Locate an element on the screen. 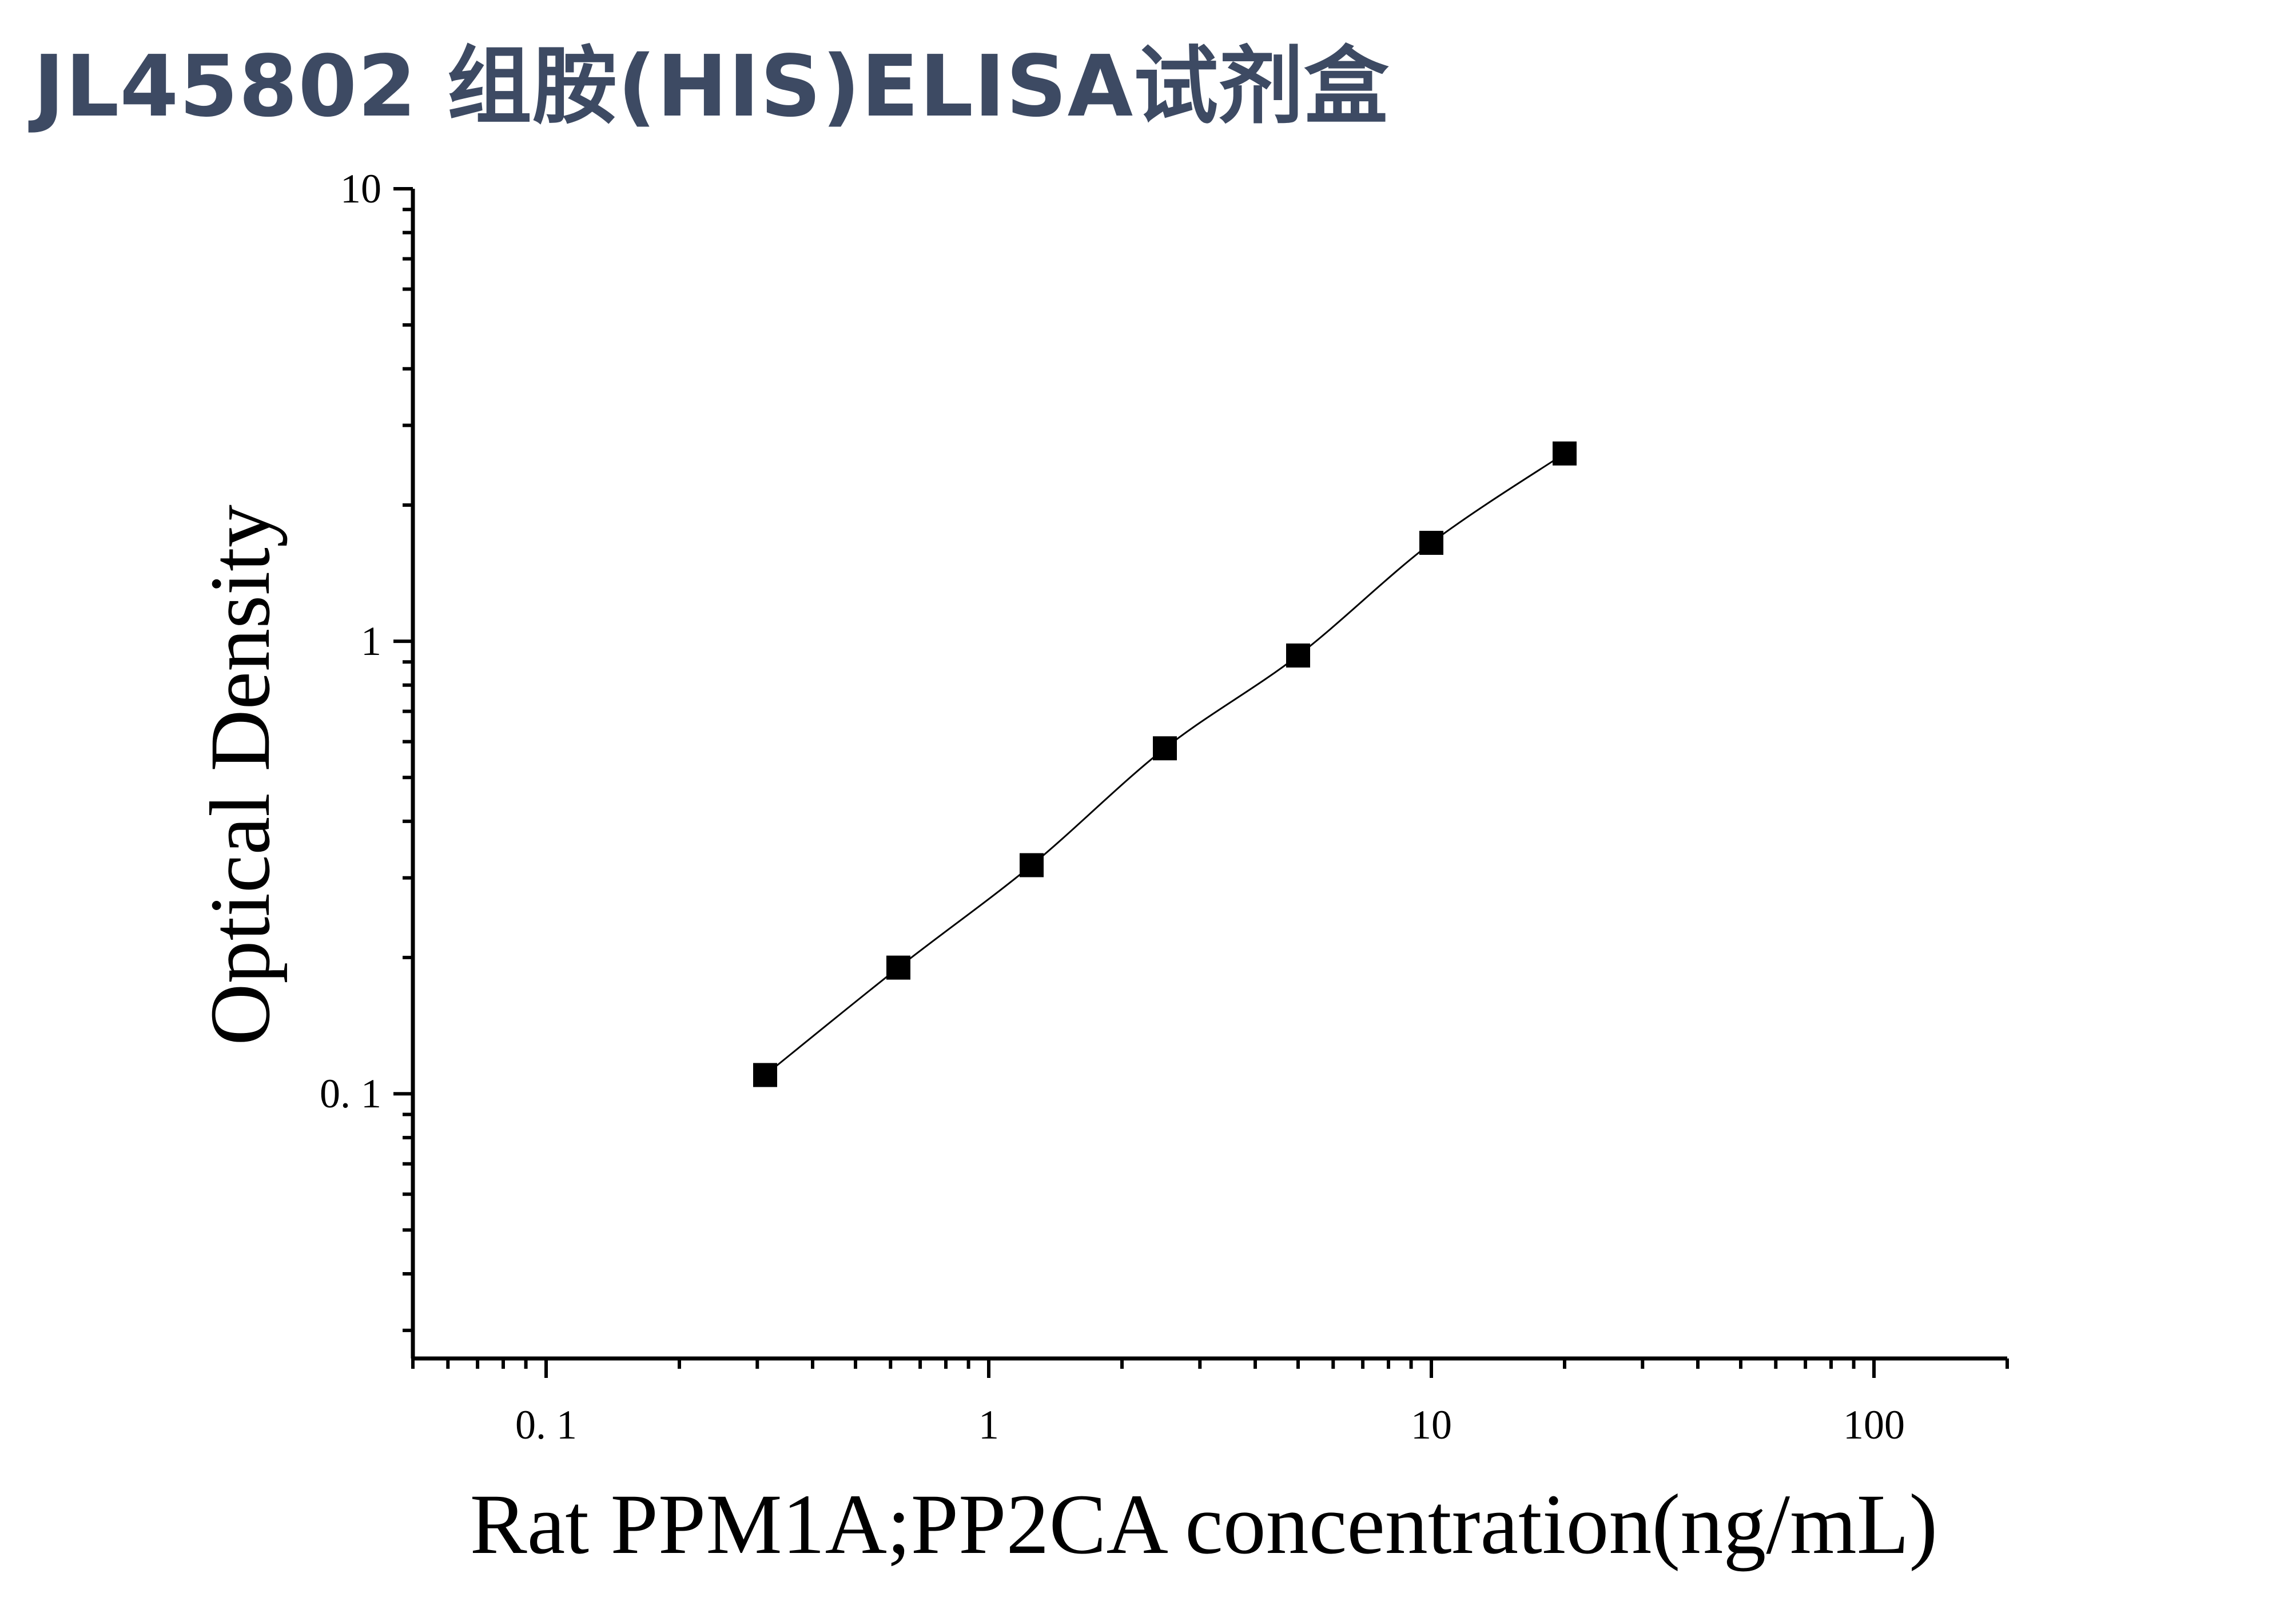 The image size is (2296, 1605). x-tick-label: 100 is located at coordinates (1874, 1425).